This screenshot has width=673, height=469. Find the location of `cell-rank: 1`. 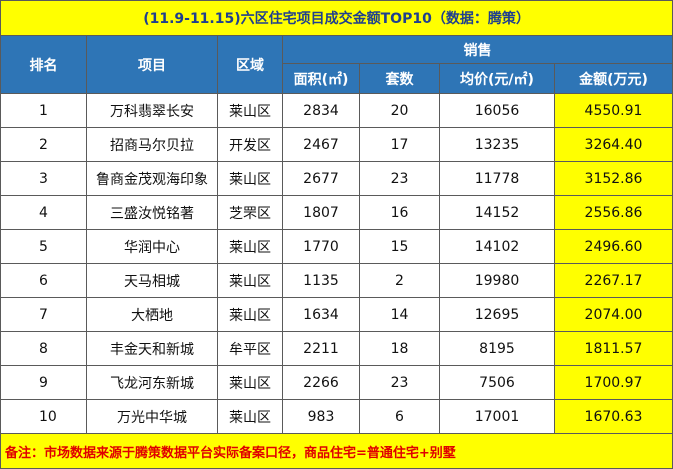

cell-rank: 1 is located at coordinates (43, 110).